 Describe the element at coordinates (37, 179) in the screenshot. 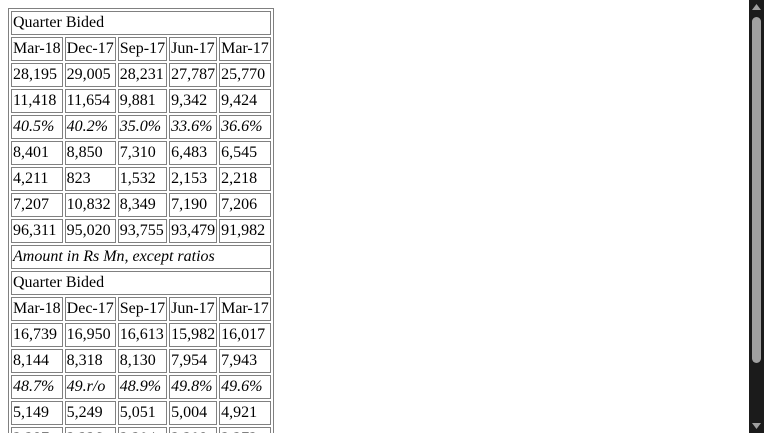

I see `table-cell: 4,211` at that location.